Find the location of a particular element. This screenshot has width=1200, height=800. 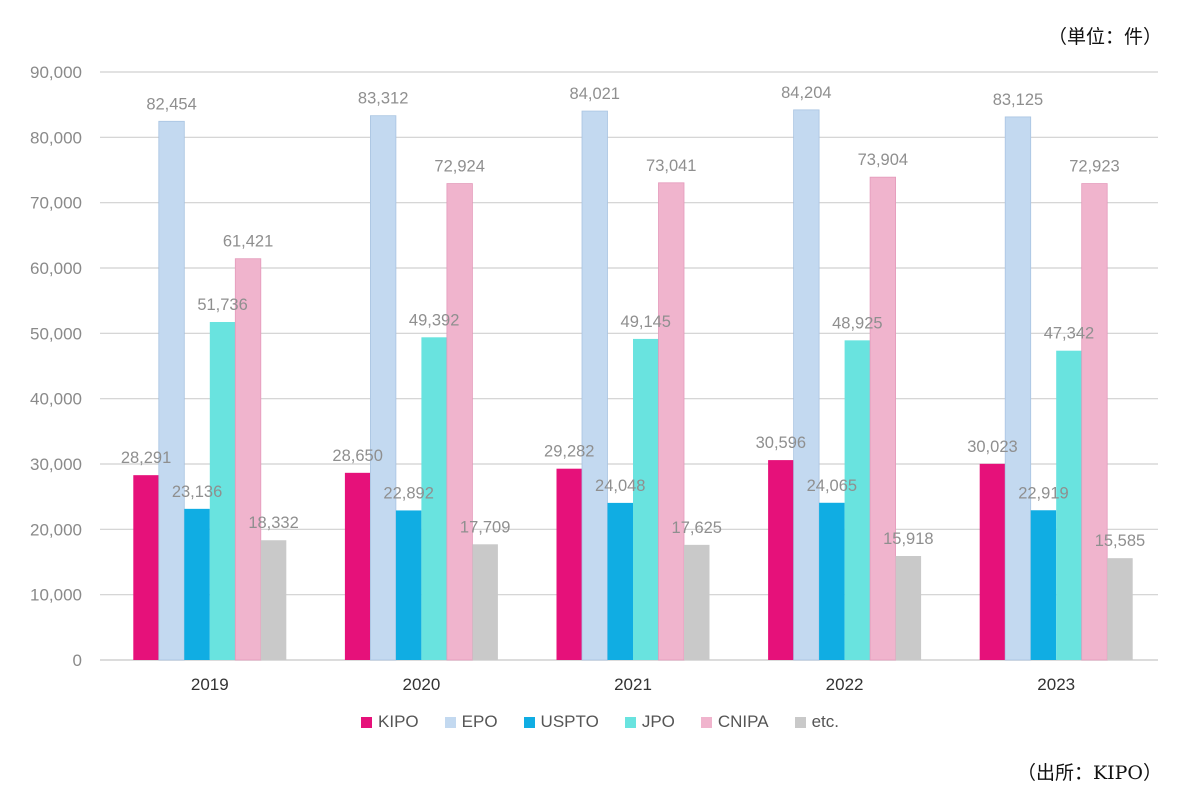

legend-item: JPO is located at coordinates (649, 722).